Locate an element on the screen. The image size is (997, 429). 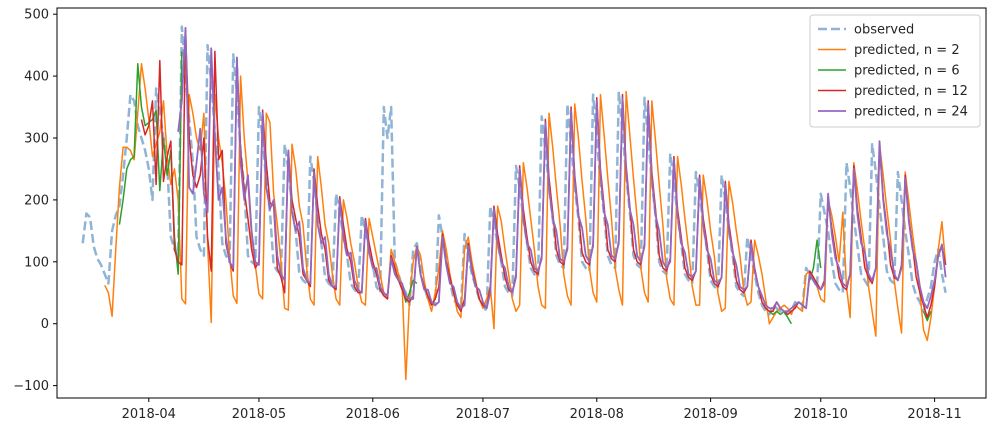
y-tick-label: 300 is located at coordinates (36, 139).